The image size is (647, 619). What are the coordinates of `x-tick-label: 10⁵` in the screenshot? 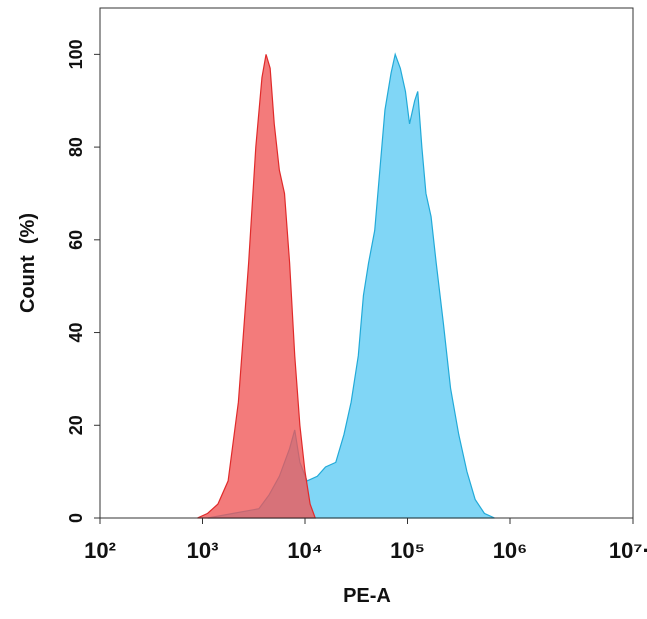 It's located at (407, 550).